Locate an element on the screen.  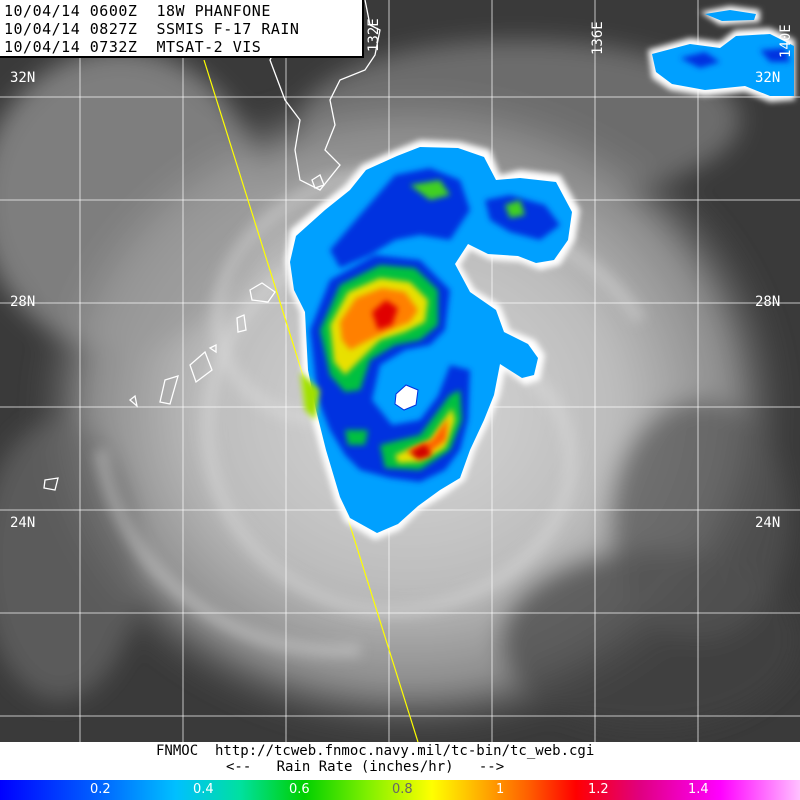
header-line-3: 10/04/14 0732Z MTSAT-2 VIS is located at coordinates (133, 47).